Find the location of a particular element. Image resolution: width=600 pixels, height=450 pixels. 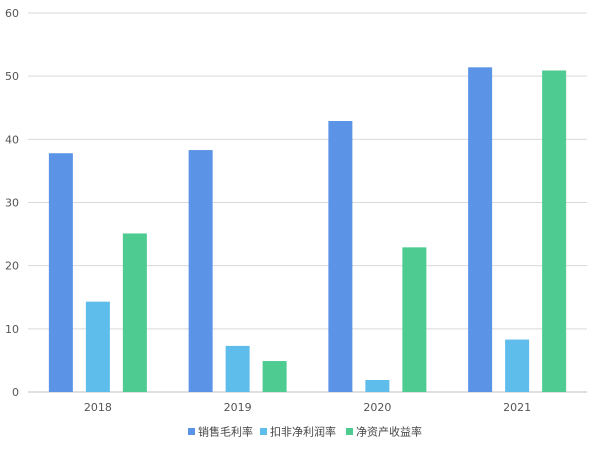

legend-label: 销售毛利率 is located at coordinates (225, 432).